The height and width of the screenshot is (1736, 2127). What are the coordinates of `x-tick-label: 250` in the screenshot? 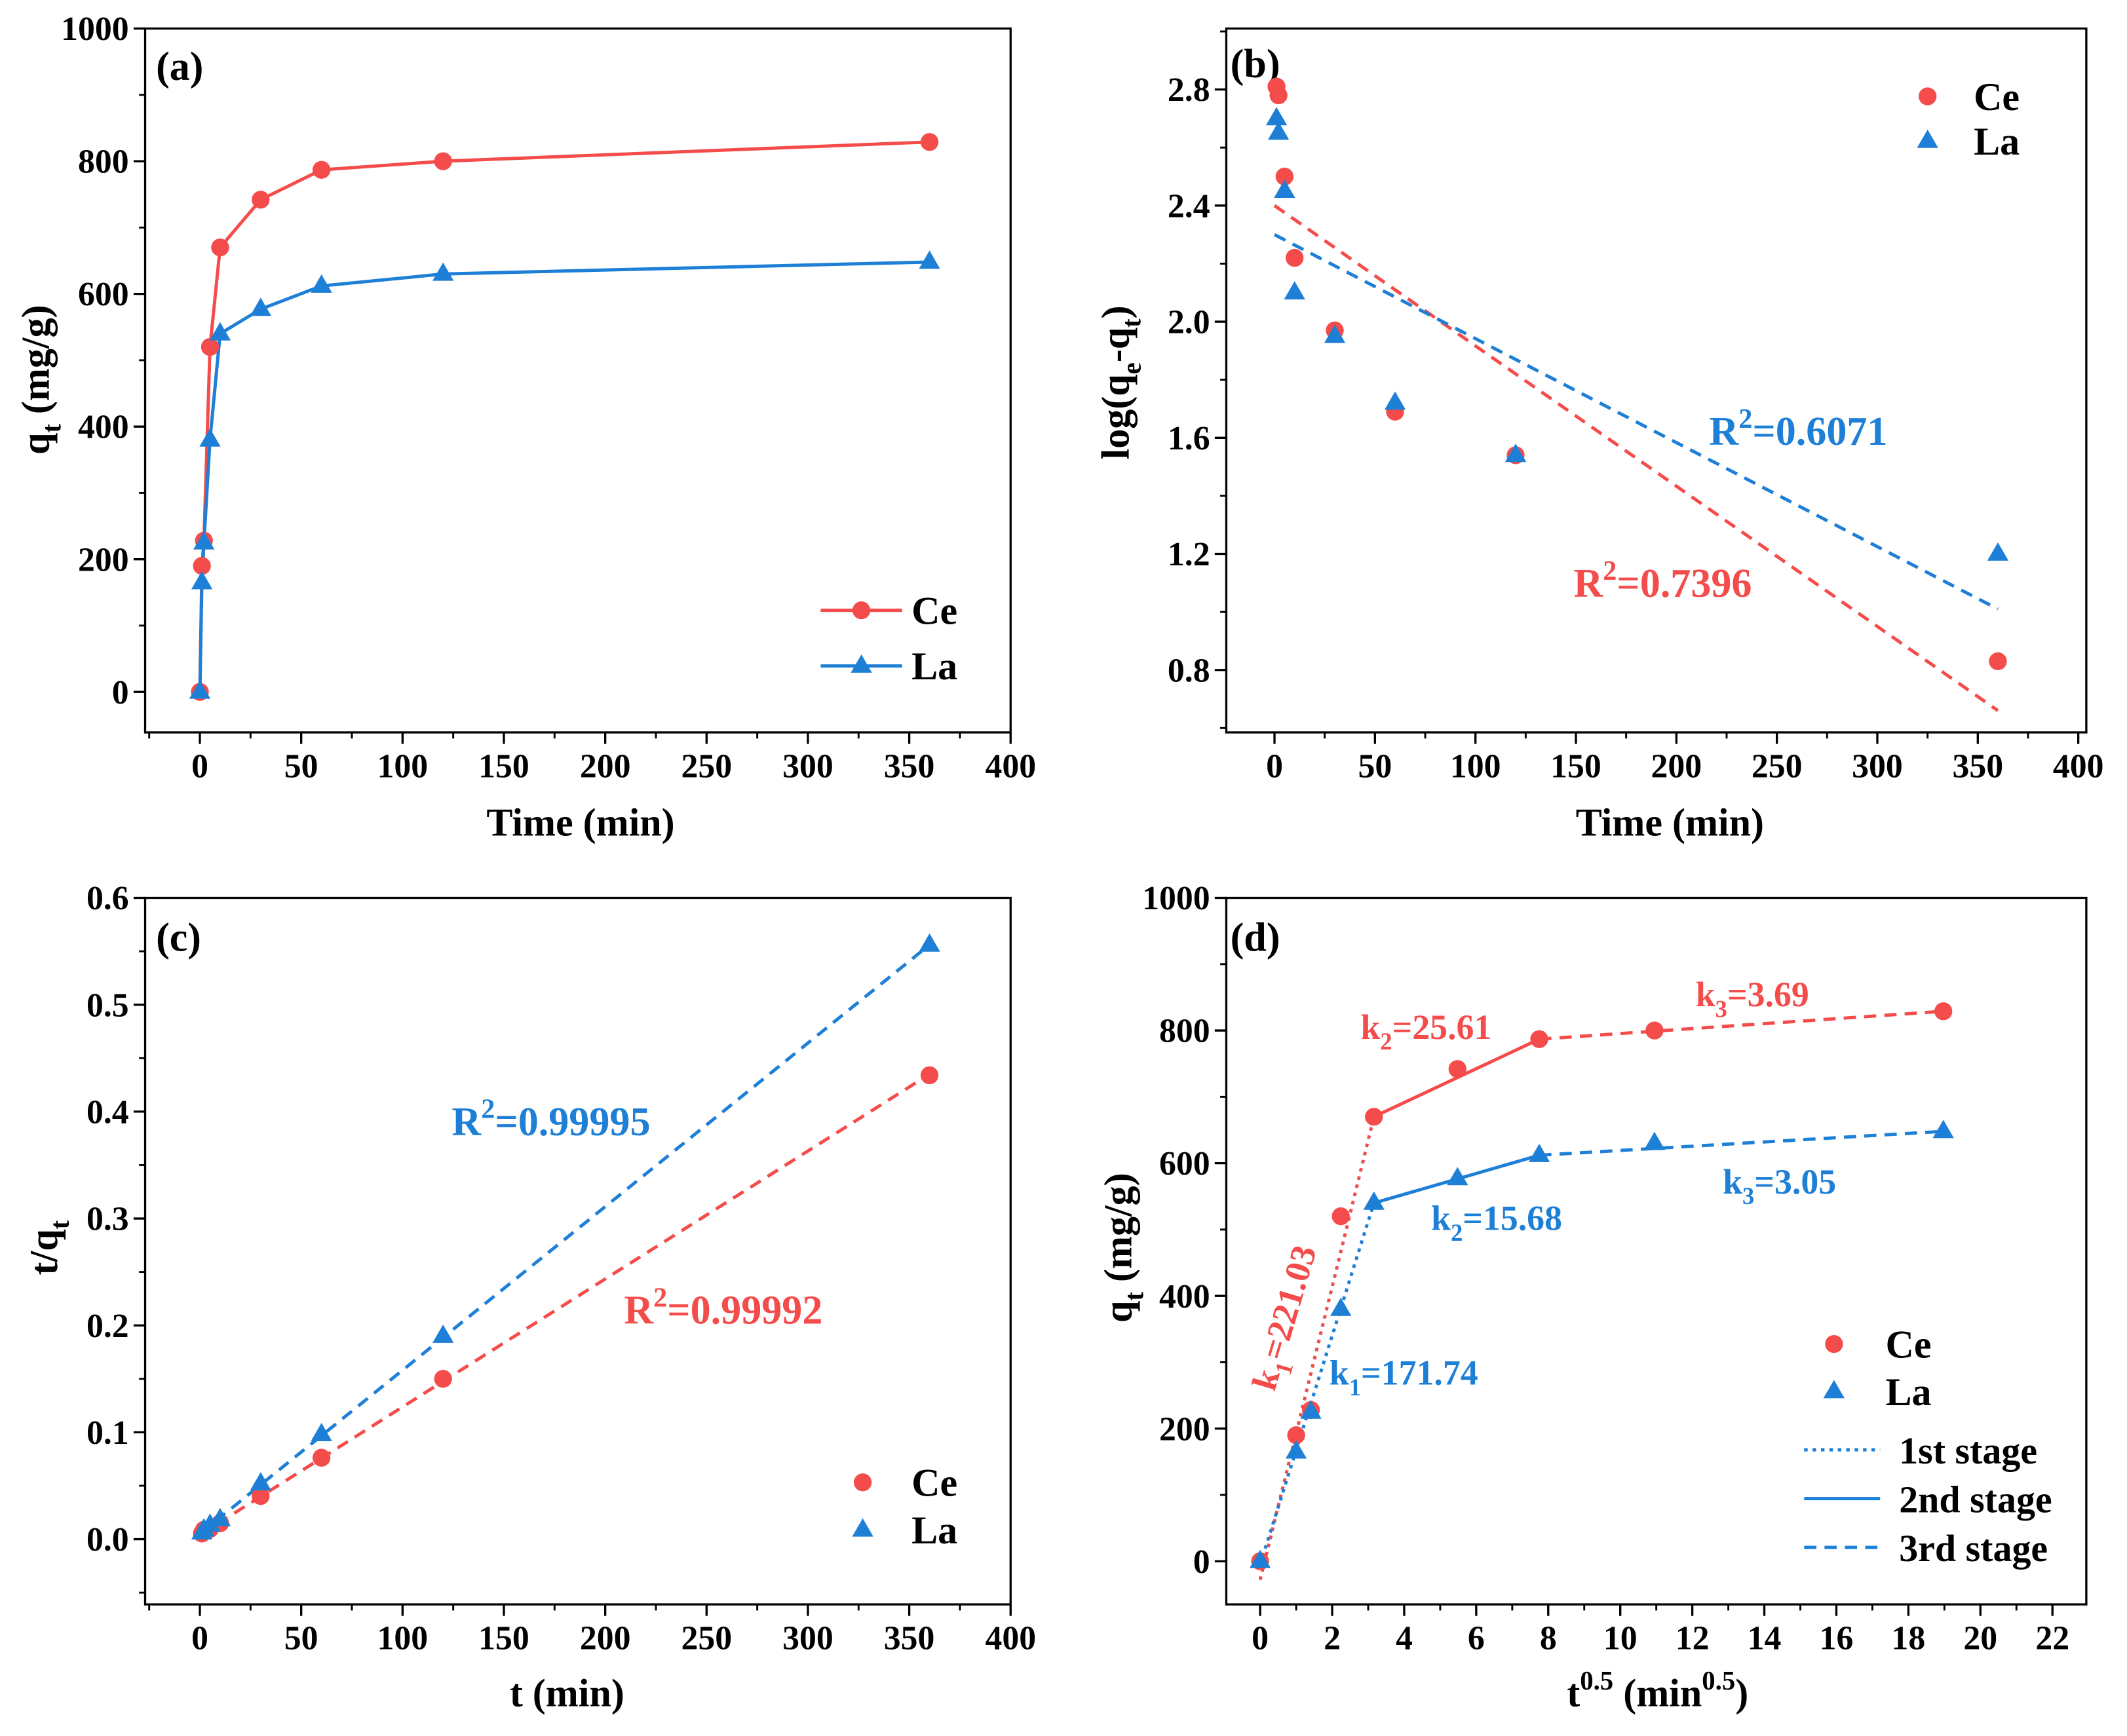 It's located at (1777, 766).